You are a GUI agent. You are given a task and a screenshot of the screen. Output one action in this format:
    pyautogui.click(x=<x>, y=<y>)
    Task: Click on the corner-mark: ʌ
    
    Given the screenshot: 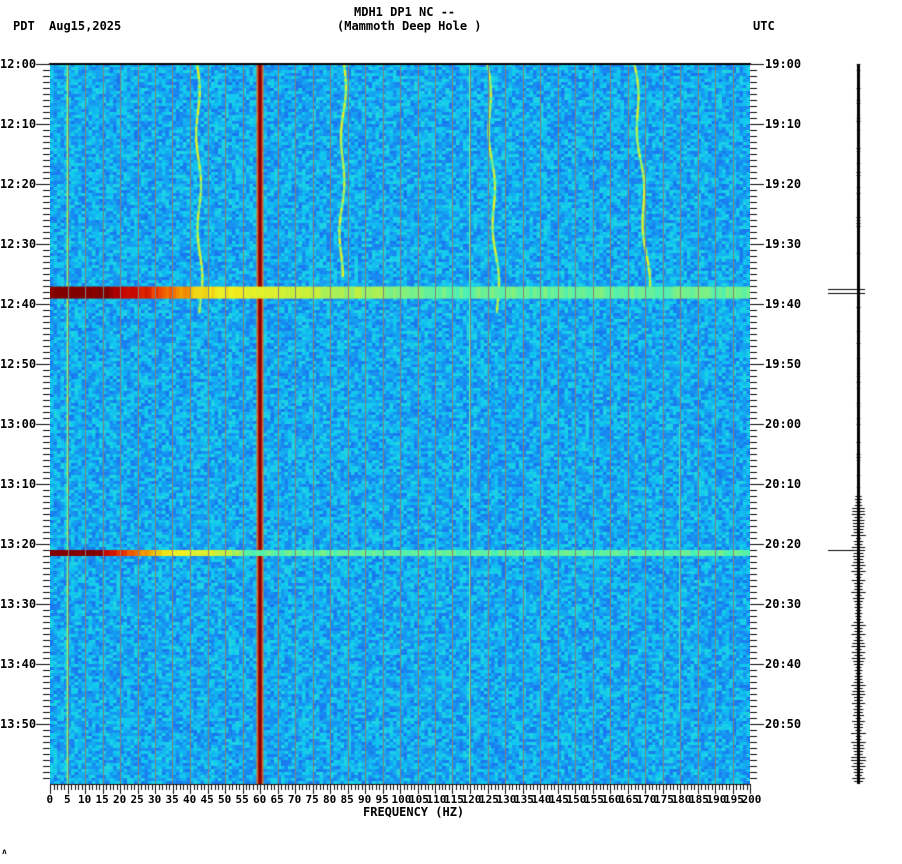 What is the action you would take?
    pyautogui.click(x=4, y=851)
    